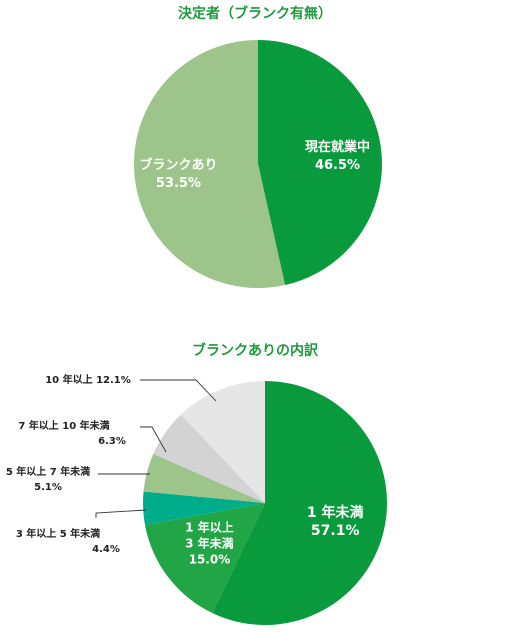 This screenshot has width=526, height=634. What do you see at coordinates (58, 533) in the screenshot?
I see `pie2-label-2: 3 年以上 5 年未満` at bounding box center [58, 533].